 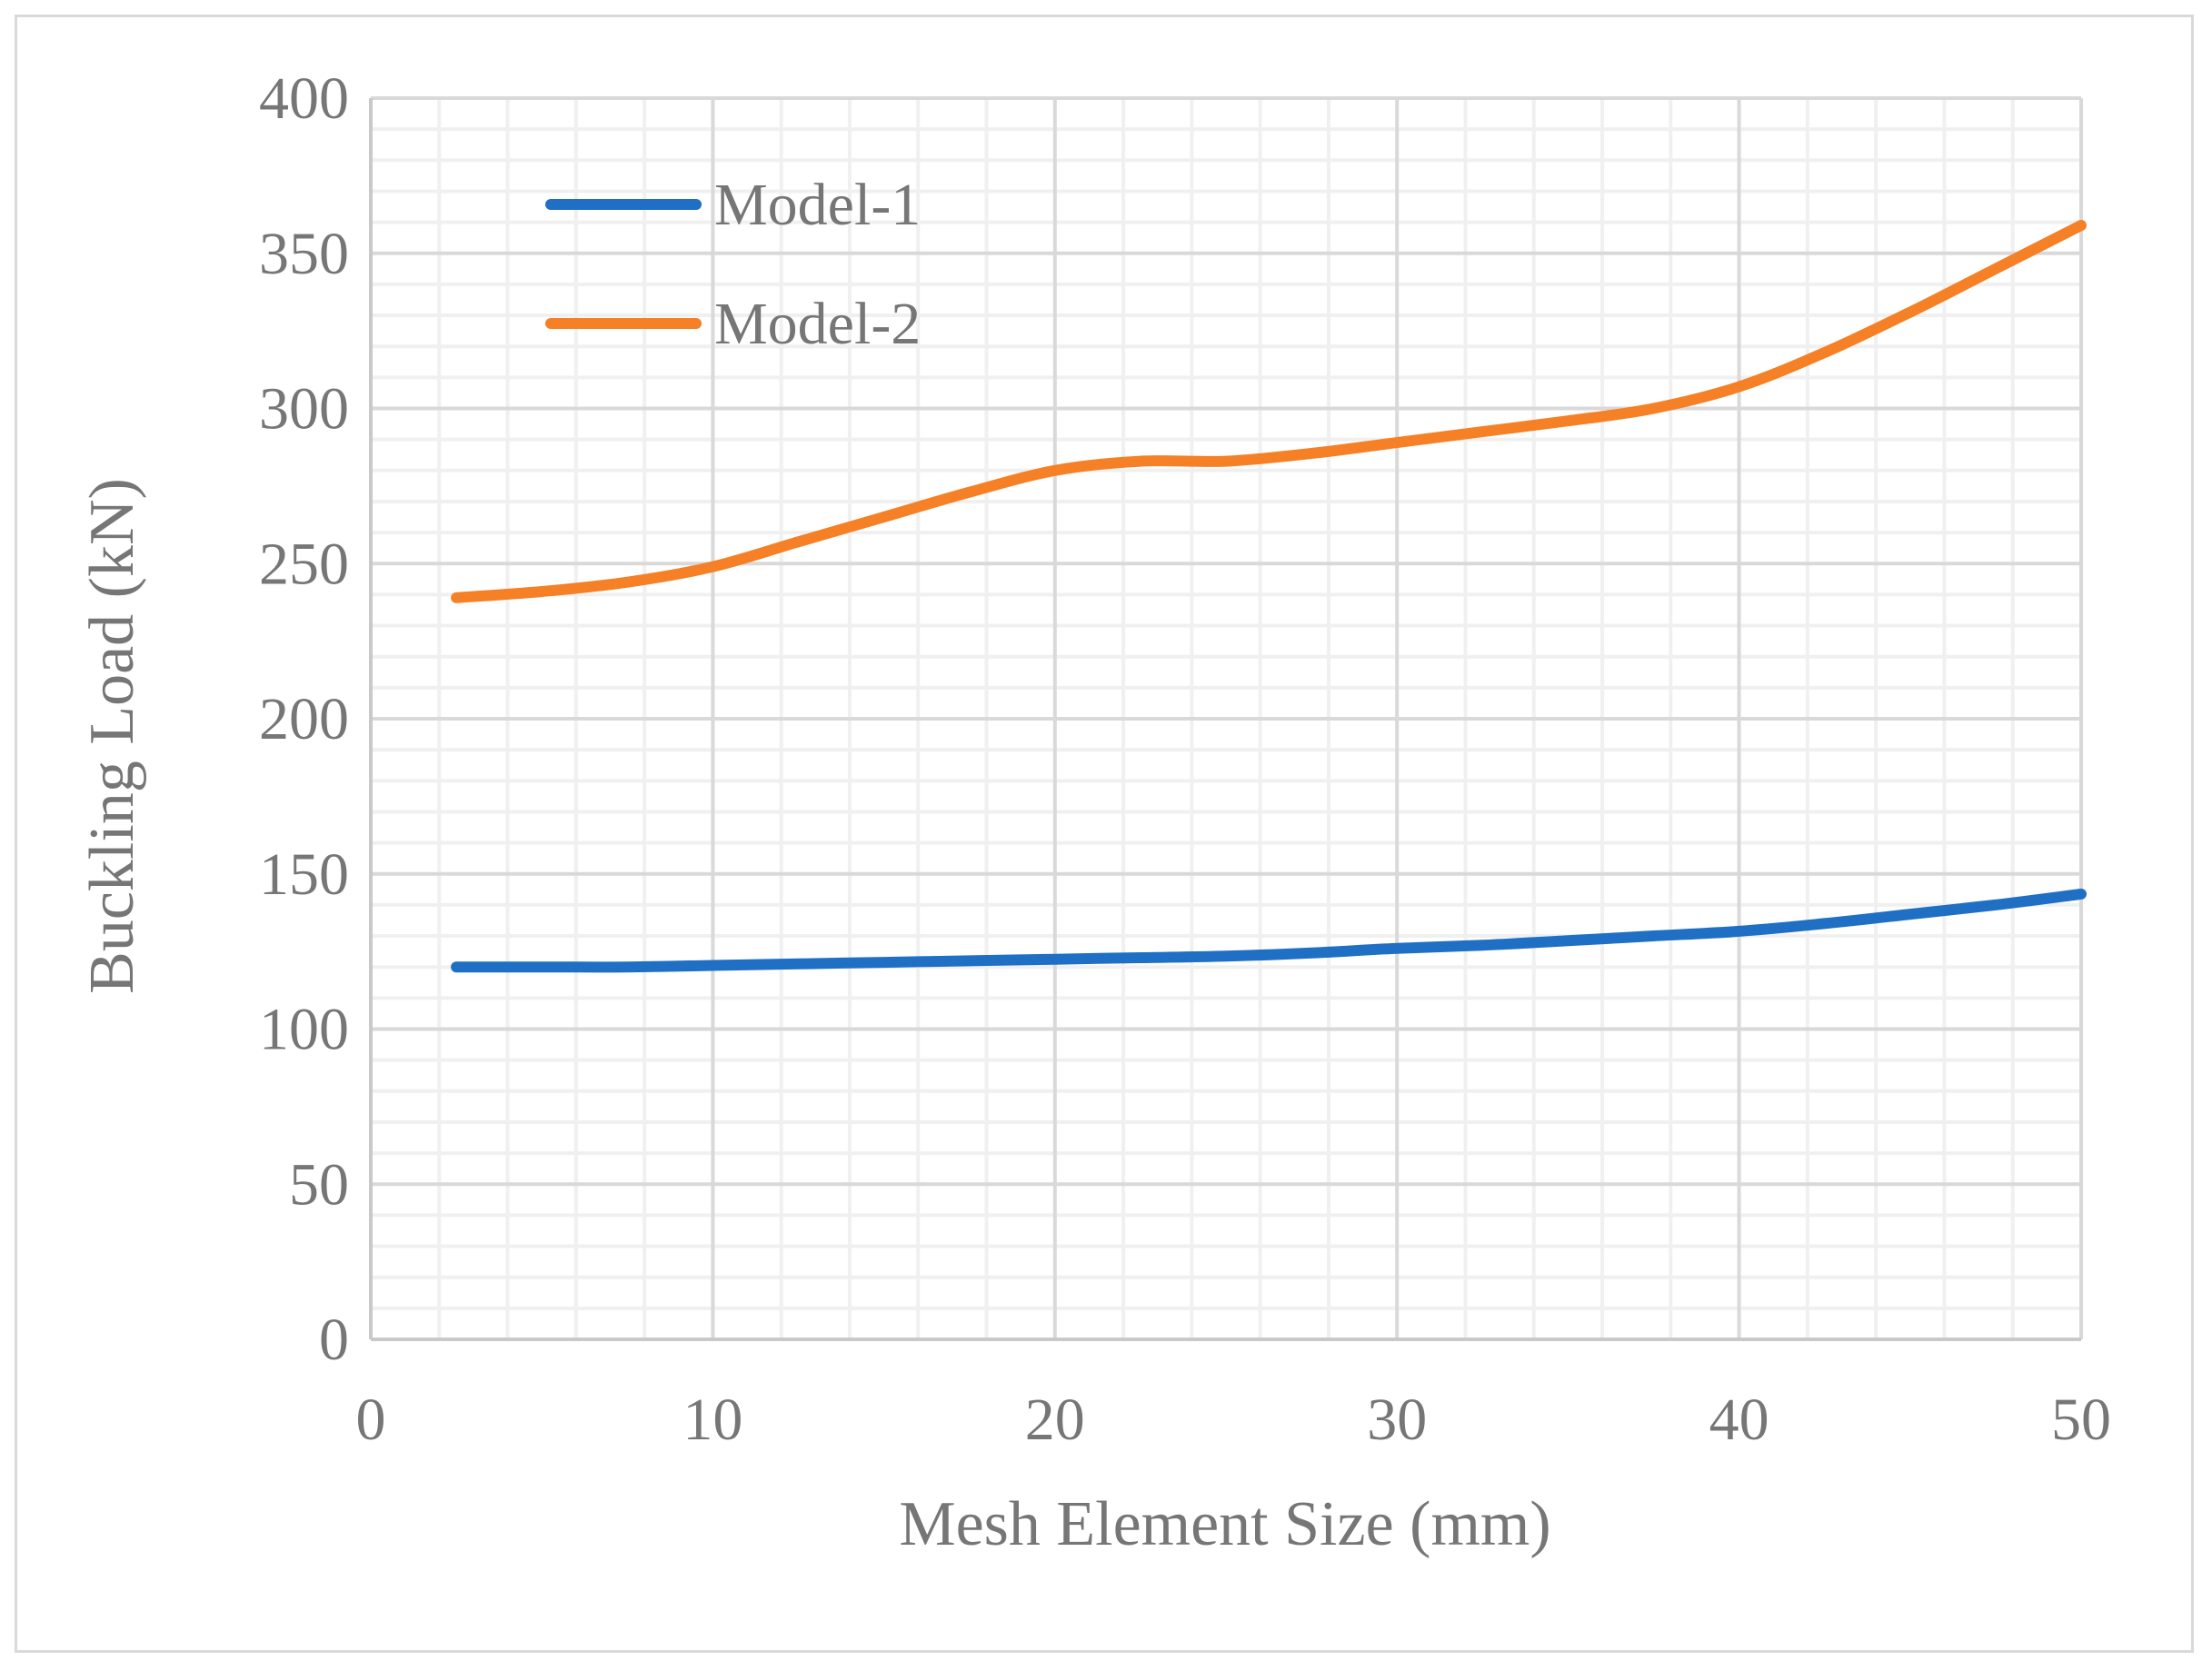 I want to click on y-tick-label: 200, so click(x=304, y=719).